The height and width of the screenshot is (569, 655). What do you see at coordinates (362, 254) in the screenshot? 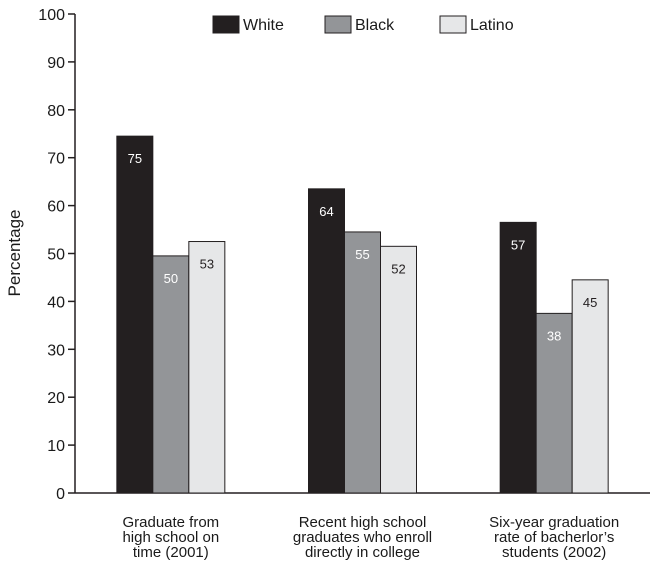
I see `bar-value-label: 55` at bounding box center [362, 254].